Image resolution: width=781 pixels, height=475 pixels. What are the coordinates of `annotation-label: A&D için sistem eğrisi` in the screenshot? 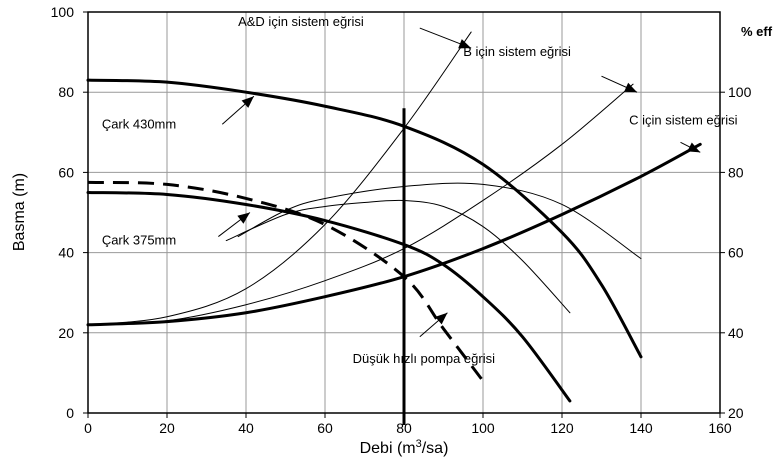 It's located at (301, 21).